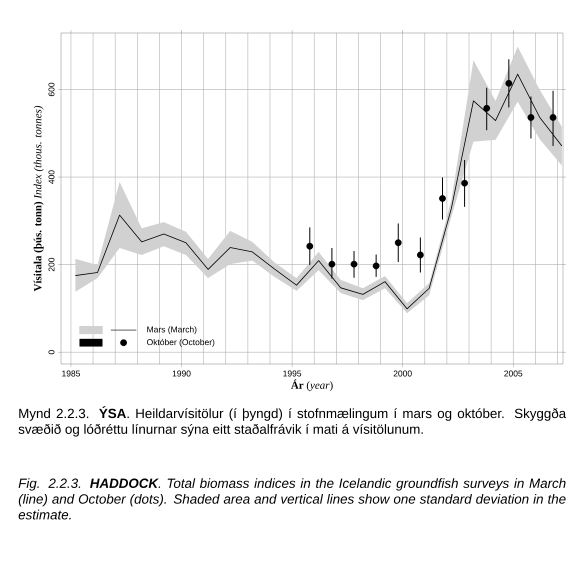  Describe the element at coordinates (51, 89) in the screenshot. I see `y-tick-label: 600` at that location.